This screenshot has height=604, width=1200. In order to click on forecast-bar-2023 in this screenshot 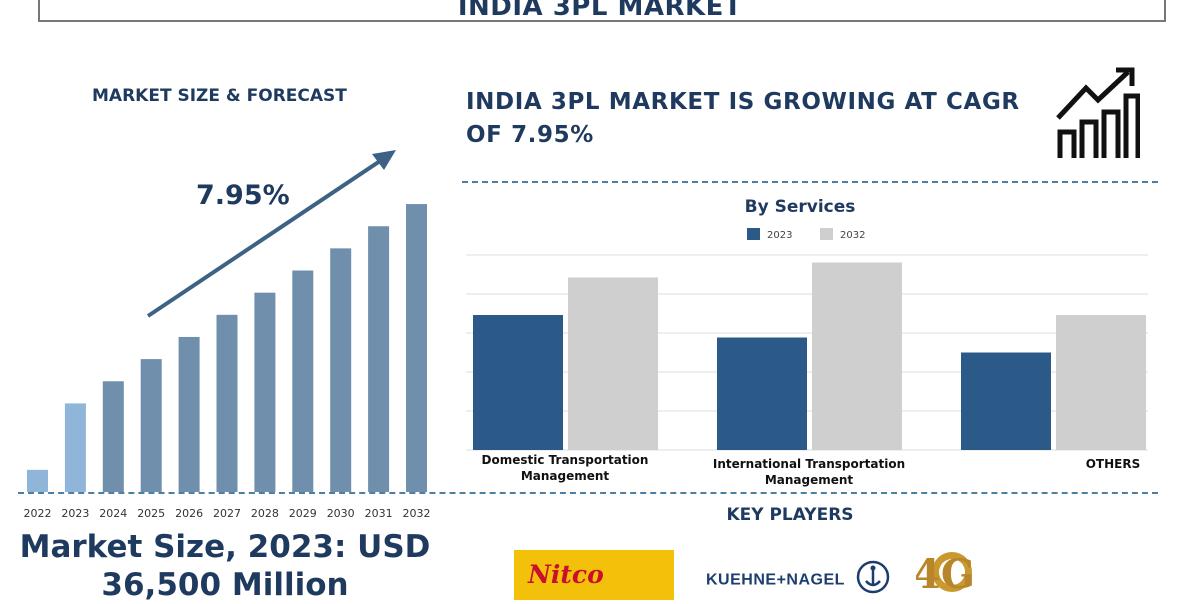, I will do `click(75, 447)`.